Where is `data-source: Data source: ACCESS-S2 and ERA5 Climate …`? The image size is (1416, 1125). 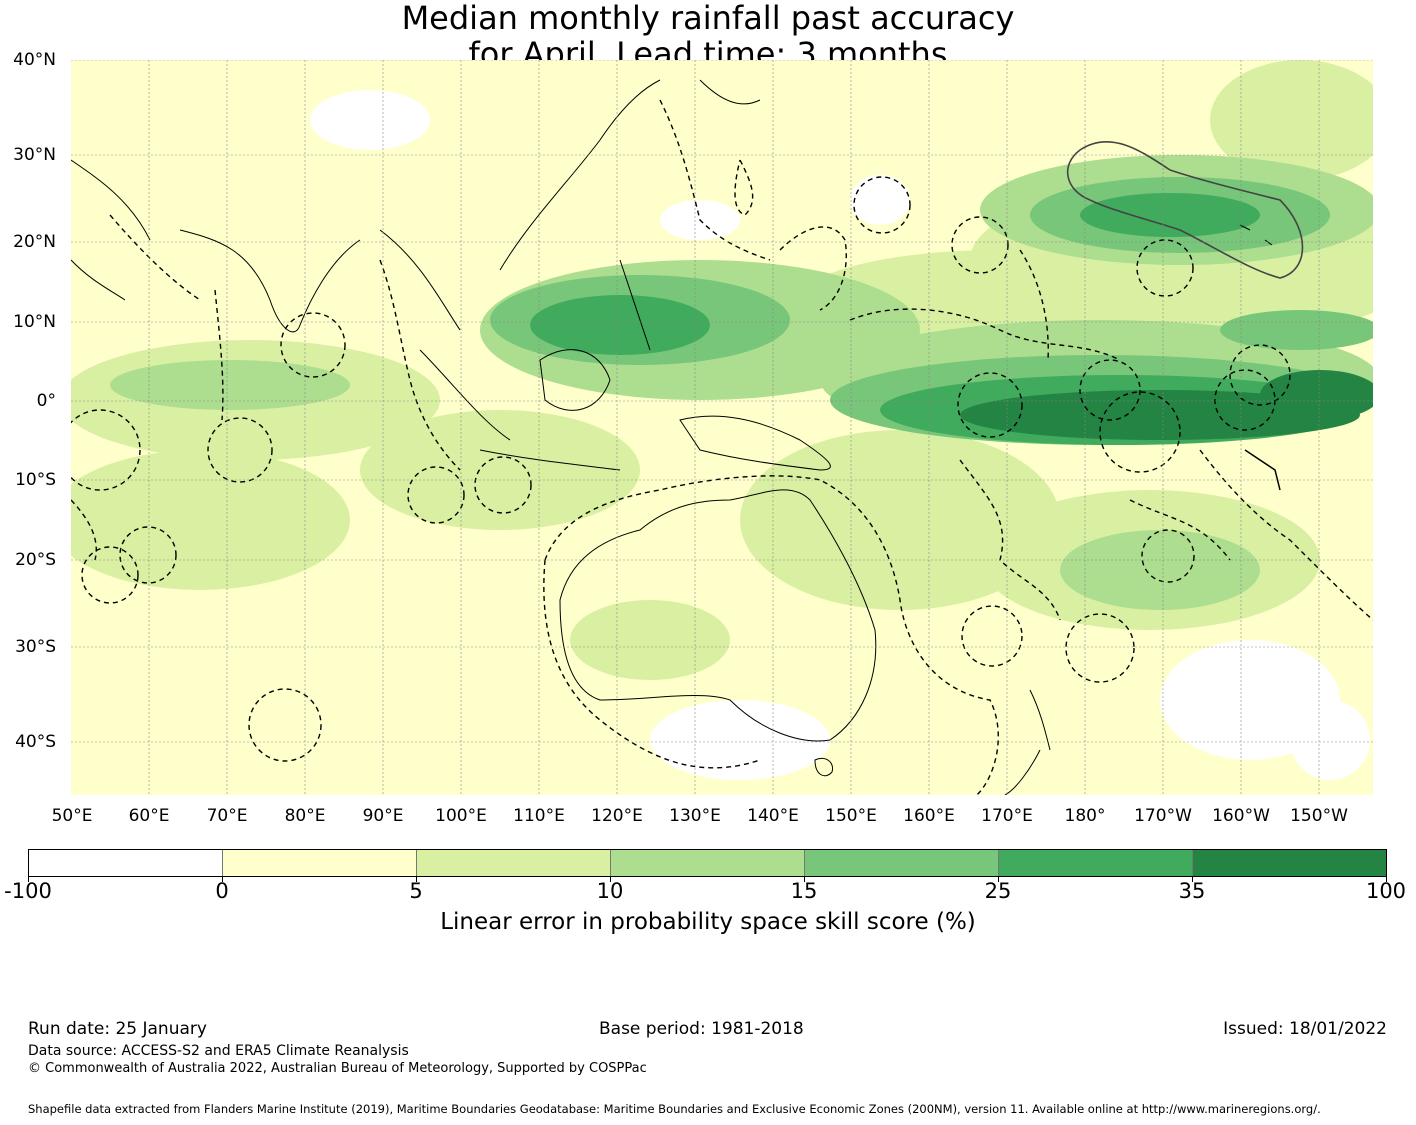
data-source: Data source: ACCESS-S2 and ERA5 Climate … is located at coordinates (218, 1051).